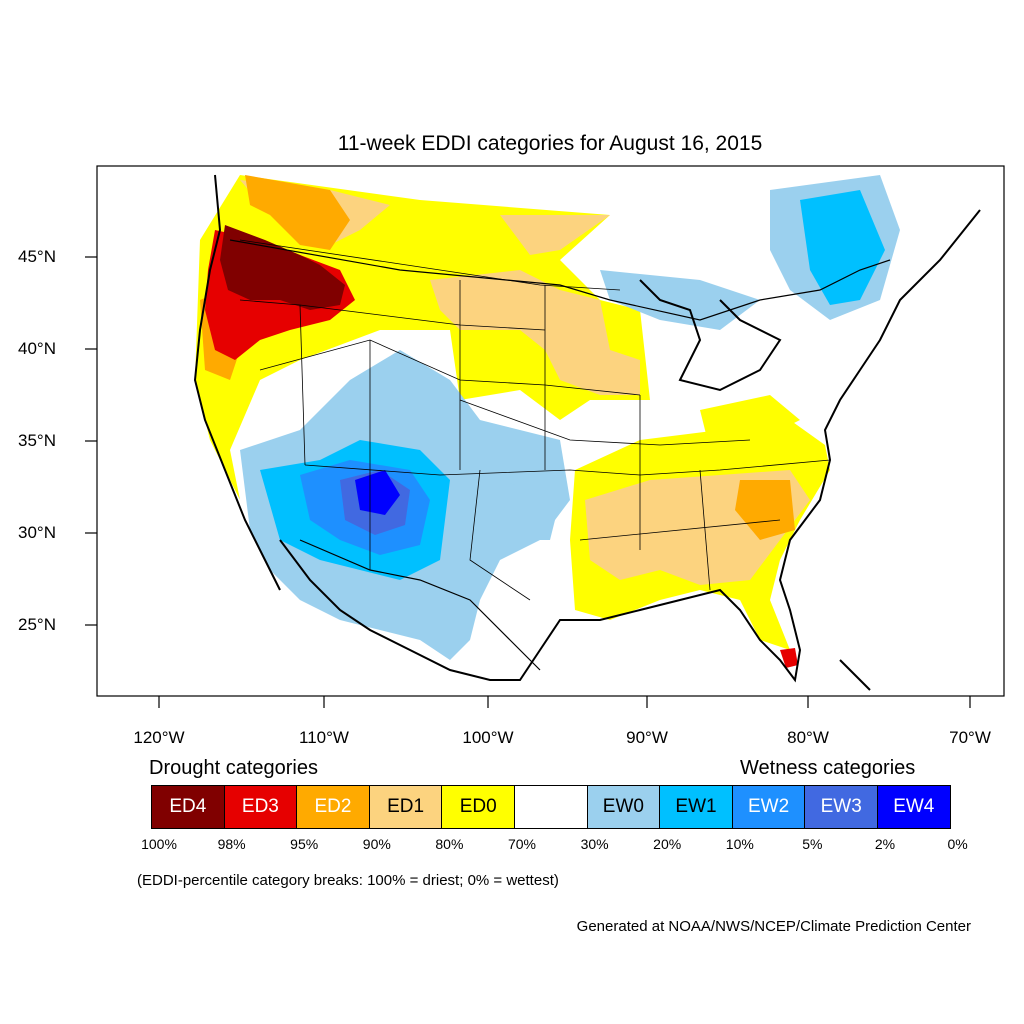  I want to click on lon-tick-label: 80°W, so click(808, 737).